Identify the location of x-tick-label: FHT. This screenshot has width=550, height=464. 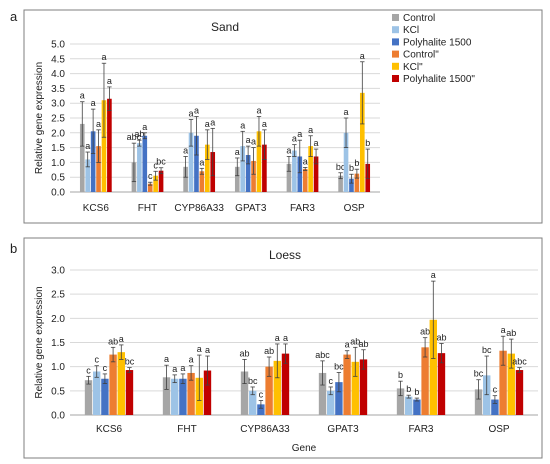
(186, 429).